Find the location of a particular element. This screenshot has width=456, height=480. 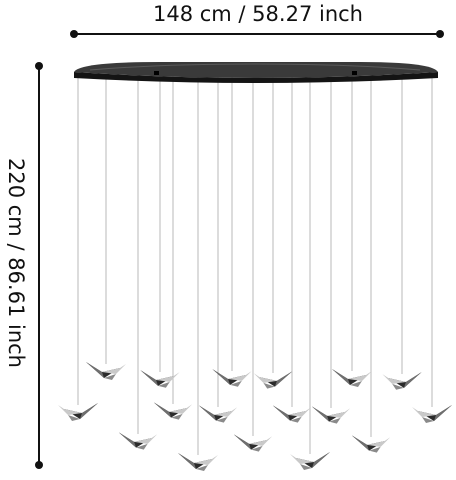

width-dimension-end-left is located at coordinates (74, 34).